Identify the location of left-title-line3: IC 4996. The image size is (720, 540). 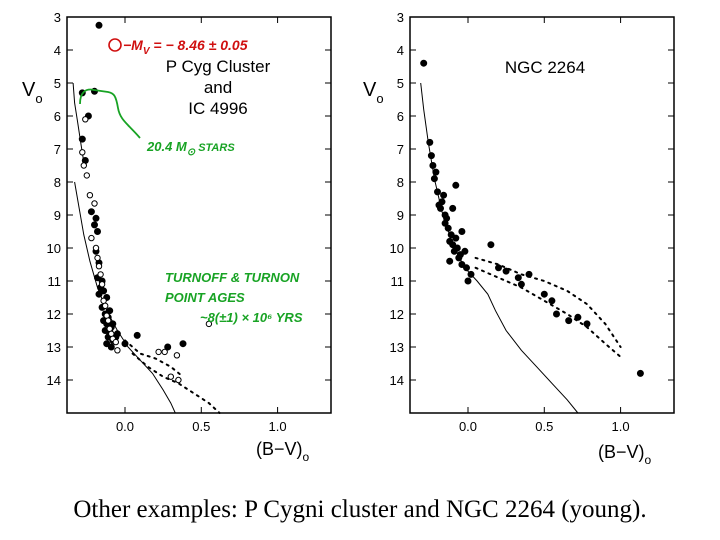
(218, 108).